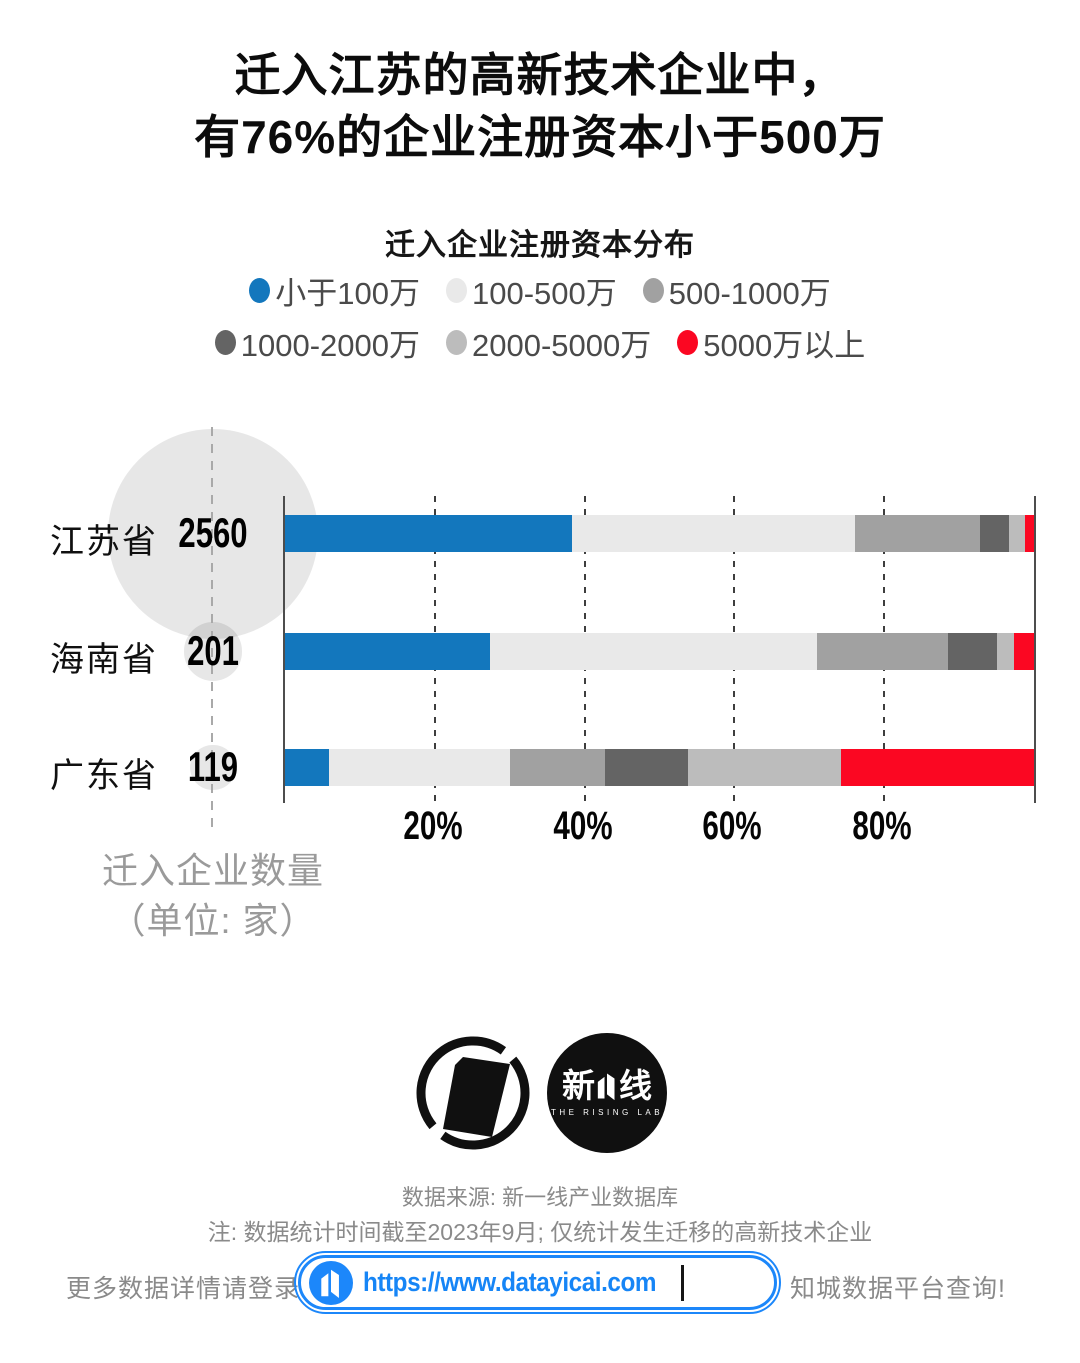 This screenshot has height=1363, width=1080. Describe the element at coordinates (784, 345) in the screenshot. I see `legend-label: 5000万以上` at that location.